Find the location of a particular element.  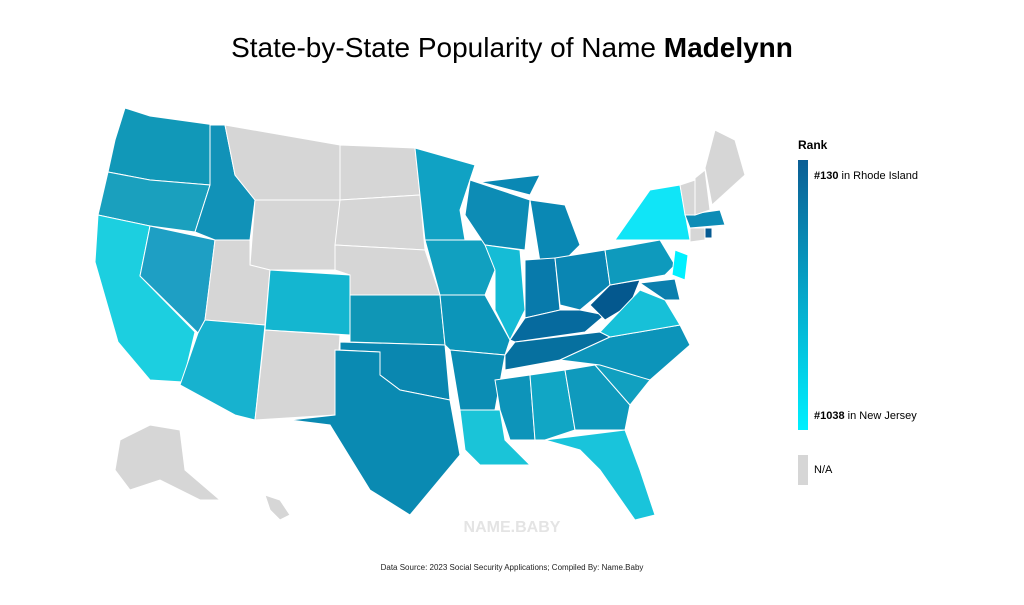

legend-high: #130 in Rhode Island is located at coordinates (866, 176).